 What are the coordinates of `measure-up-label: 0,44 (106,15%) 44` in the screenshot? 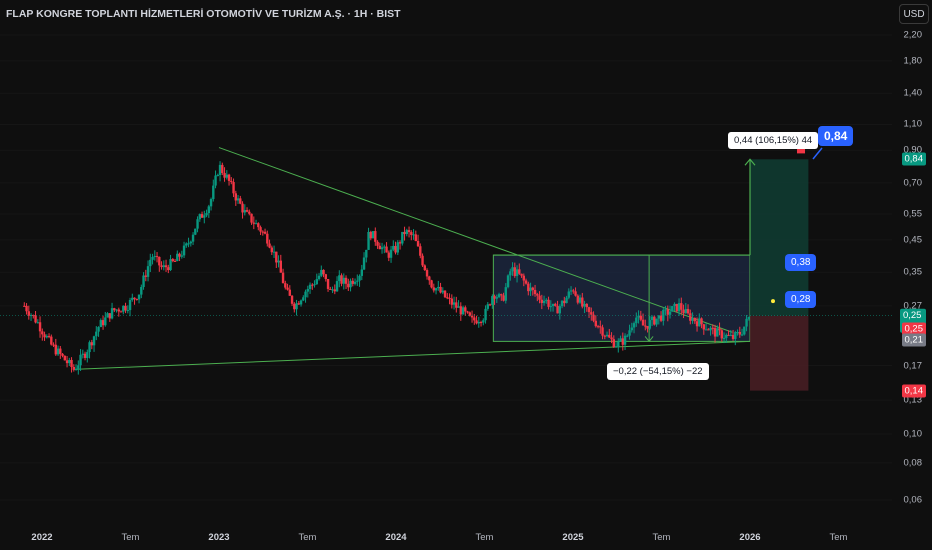 It's located at (773, 140).